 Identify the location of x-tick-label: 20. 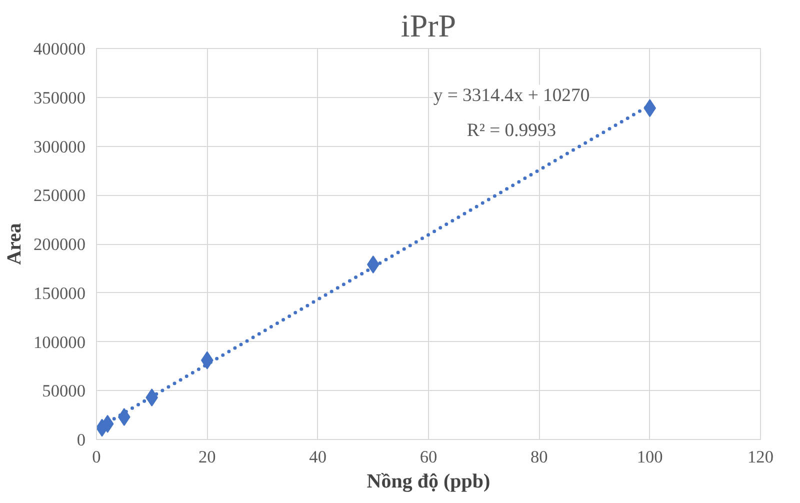
(207, 457).